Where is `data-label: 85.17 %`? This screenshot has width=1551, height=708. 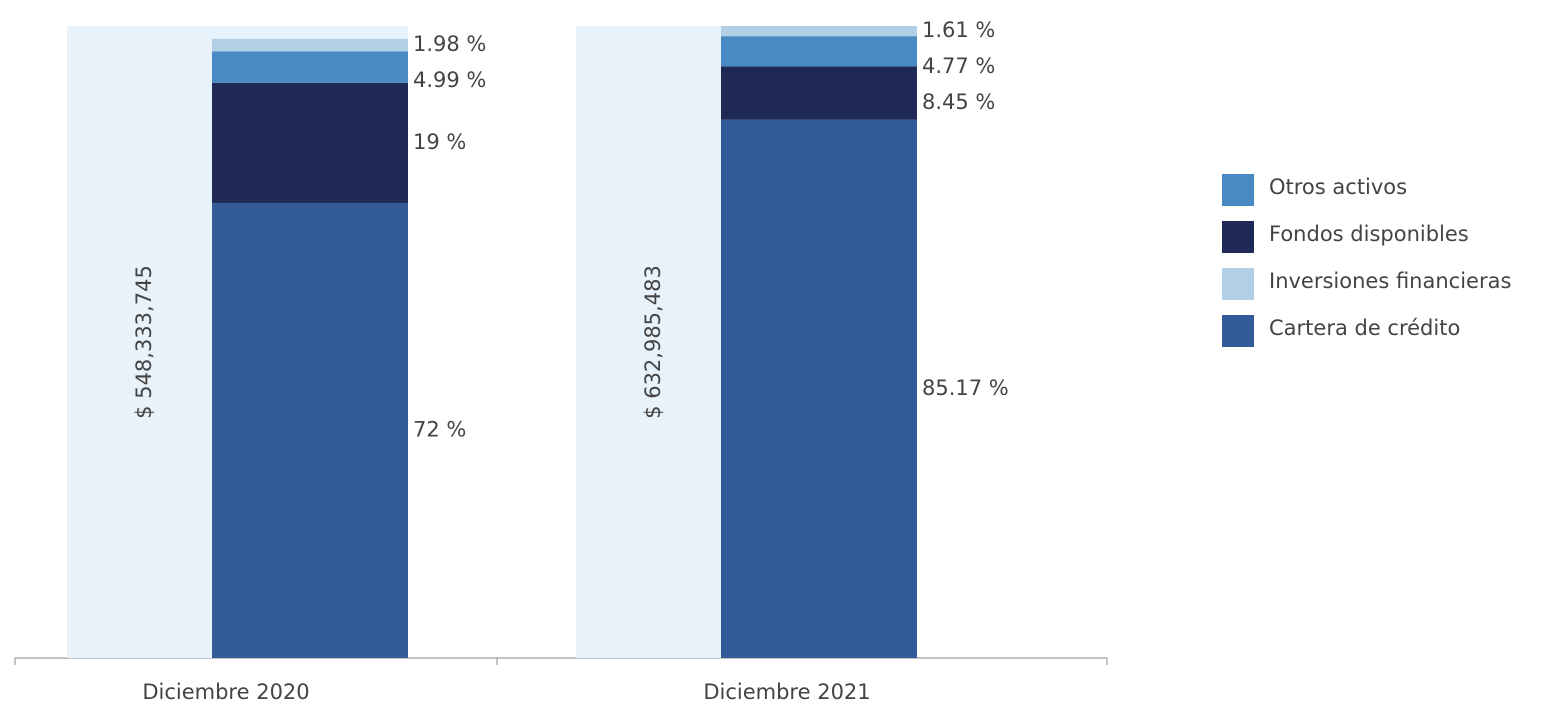
data-label: 85.17 % is located at coordinates (965, 388).